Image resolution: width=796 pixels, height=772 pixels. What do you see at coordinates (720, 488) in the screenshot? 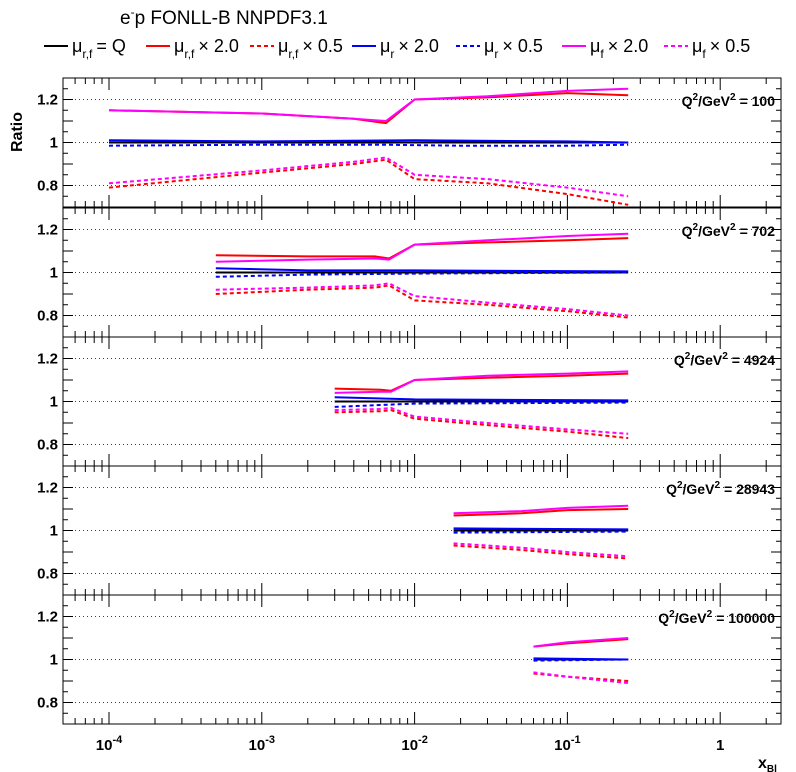
I see `panel-q2-label: Q2/GeV2 = 28943` at bounding box center [720, 488].